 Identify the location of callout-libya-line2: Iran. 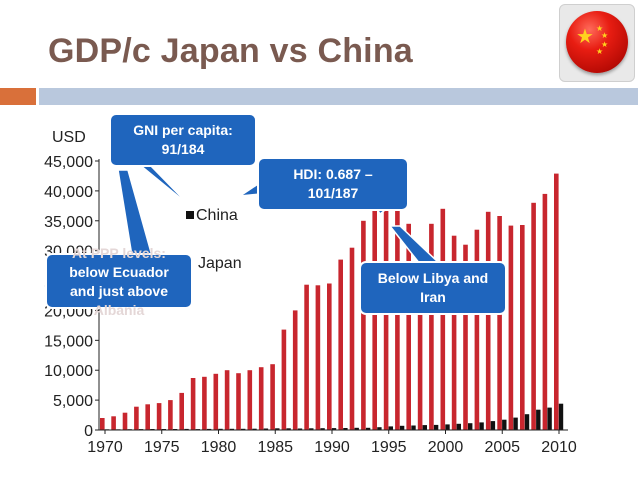
(433, 297).